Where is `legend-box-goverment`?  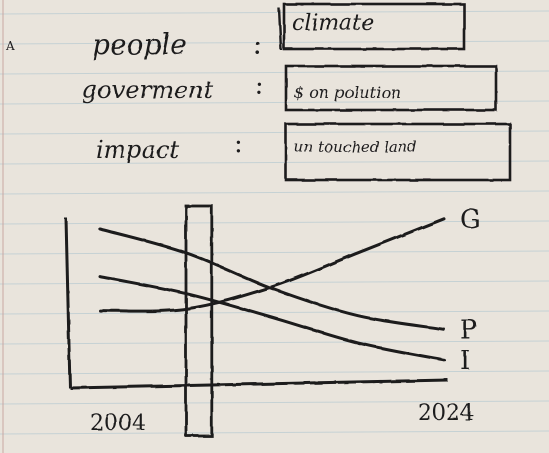 legend-box-goverment is located at coordinates (391, 88).